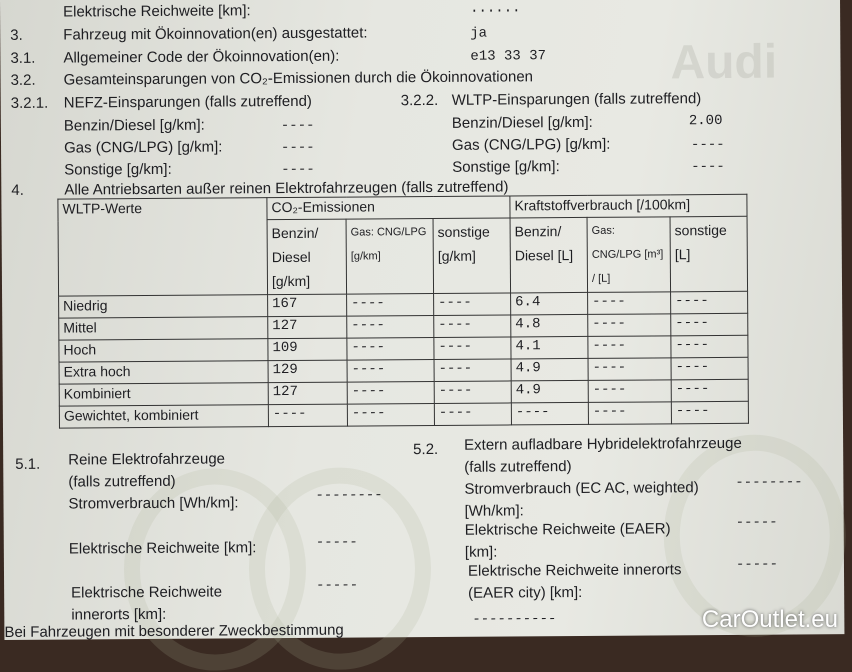 The image size is (852, 672). Describe the element at coordinates (577, 99) in the screenshot. I see `s322-label: WLTP-Einsparungen (falls zutreffend)` at that location.